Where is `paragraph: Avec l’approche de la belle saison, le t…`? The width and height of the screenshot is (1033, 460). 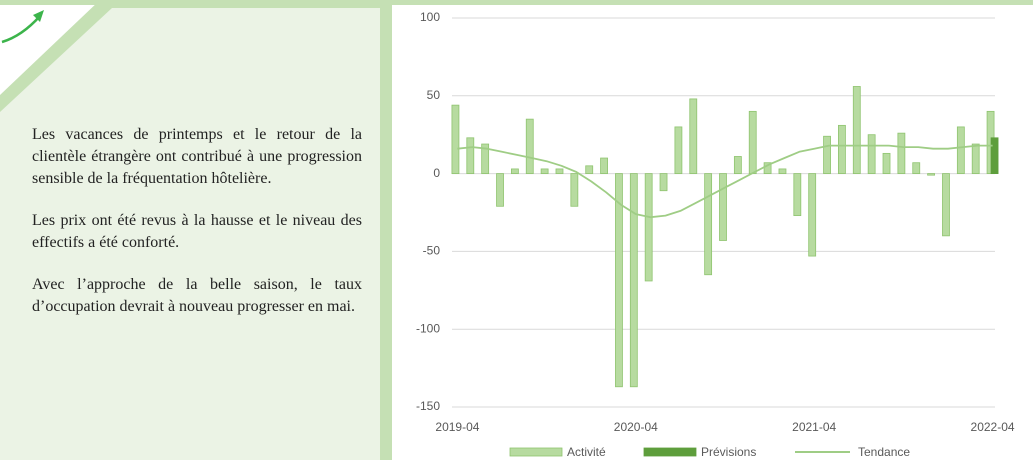
paragraph: Avec l’approche de la belle saison, le t… is located at coordinates (197, 295).